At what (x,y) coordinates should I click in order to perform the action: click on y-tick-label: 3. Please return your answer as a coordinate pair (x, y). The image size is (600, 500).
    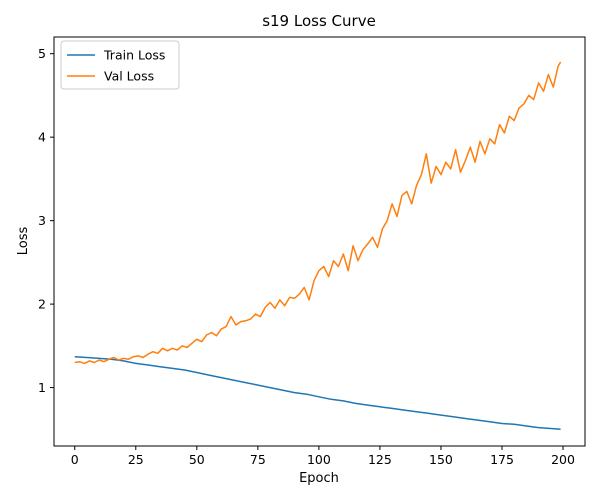
    Looking at the image, I should click on (42, 220).